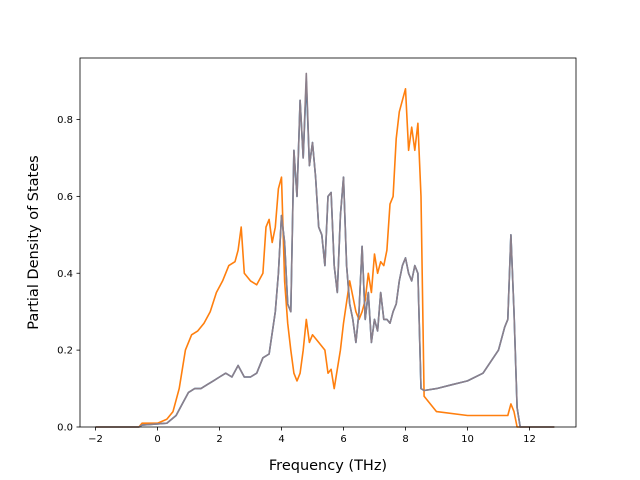  What do you see at coordinates (312, 436) in the screenshot?
I see `x-axis-ticks: −2 0 2 4 6 8 10 12` at bounding box center [312, 436].